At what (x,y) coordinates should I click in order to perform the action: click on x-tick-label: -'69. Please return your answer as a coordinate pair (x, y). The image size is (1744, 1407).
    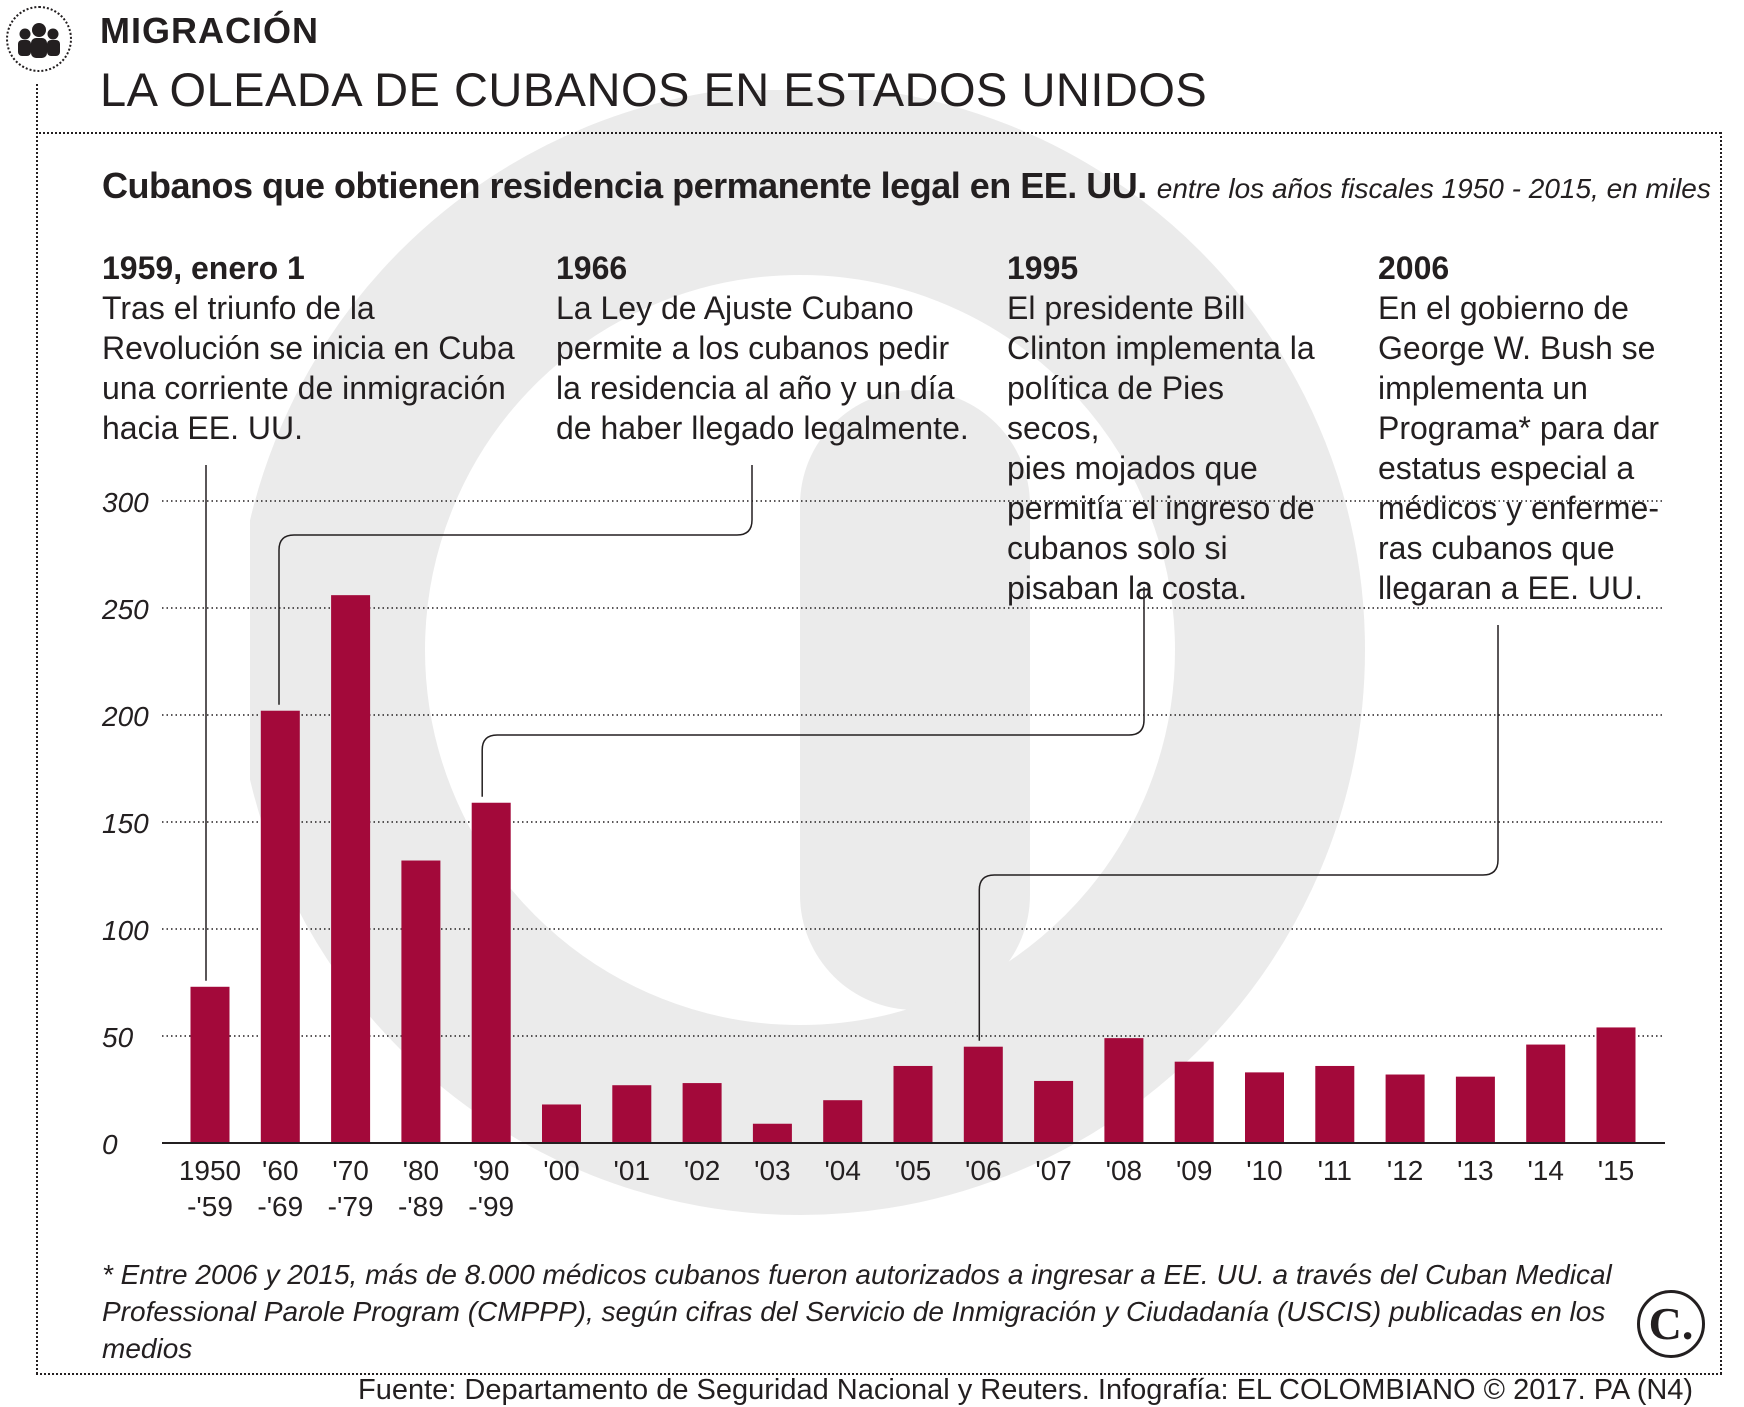
    Looking at the image, I should click on (280, 1206).